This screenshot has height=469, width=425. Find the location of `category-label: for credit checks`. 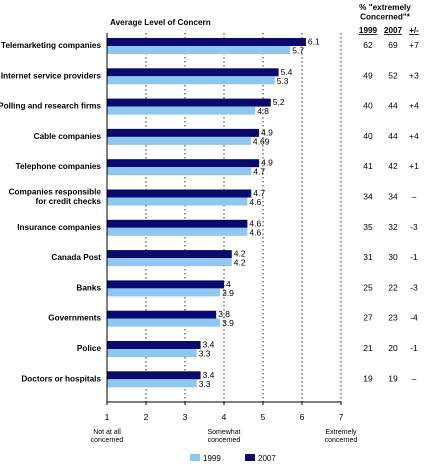

category-label: for credit checks is located at coordinates (68, 201).